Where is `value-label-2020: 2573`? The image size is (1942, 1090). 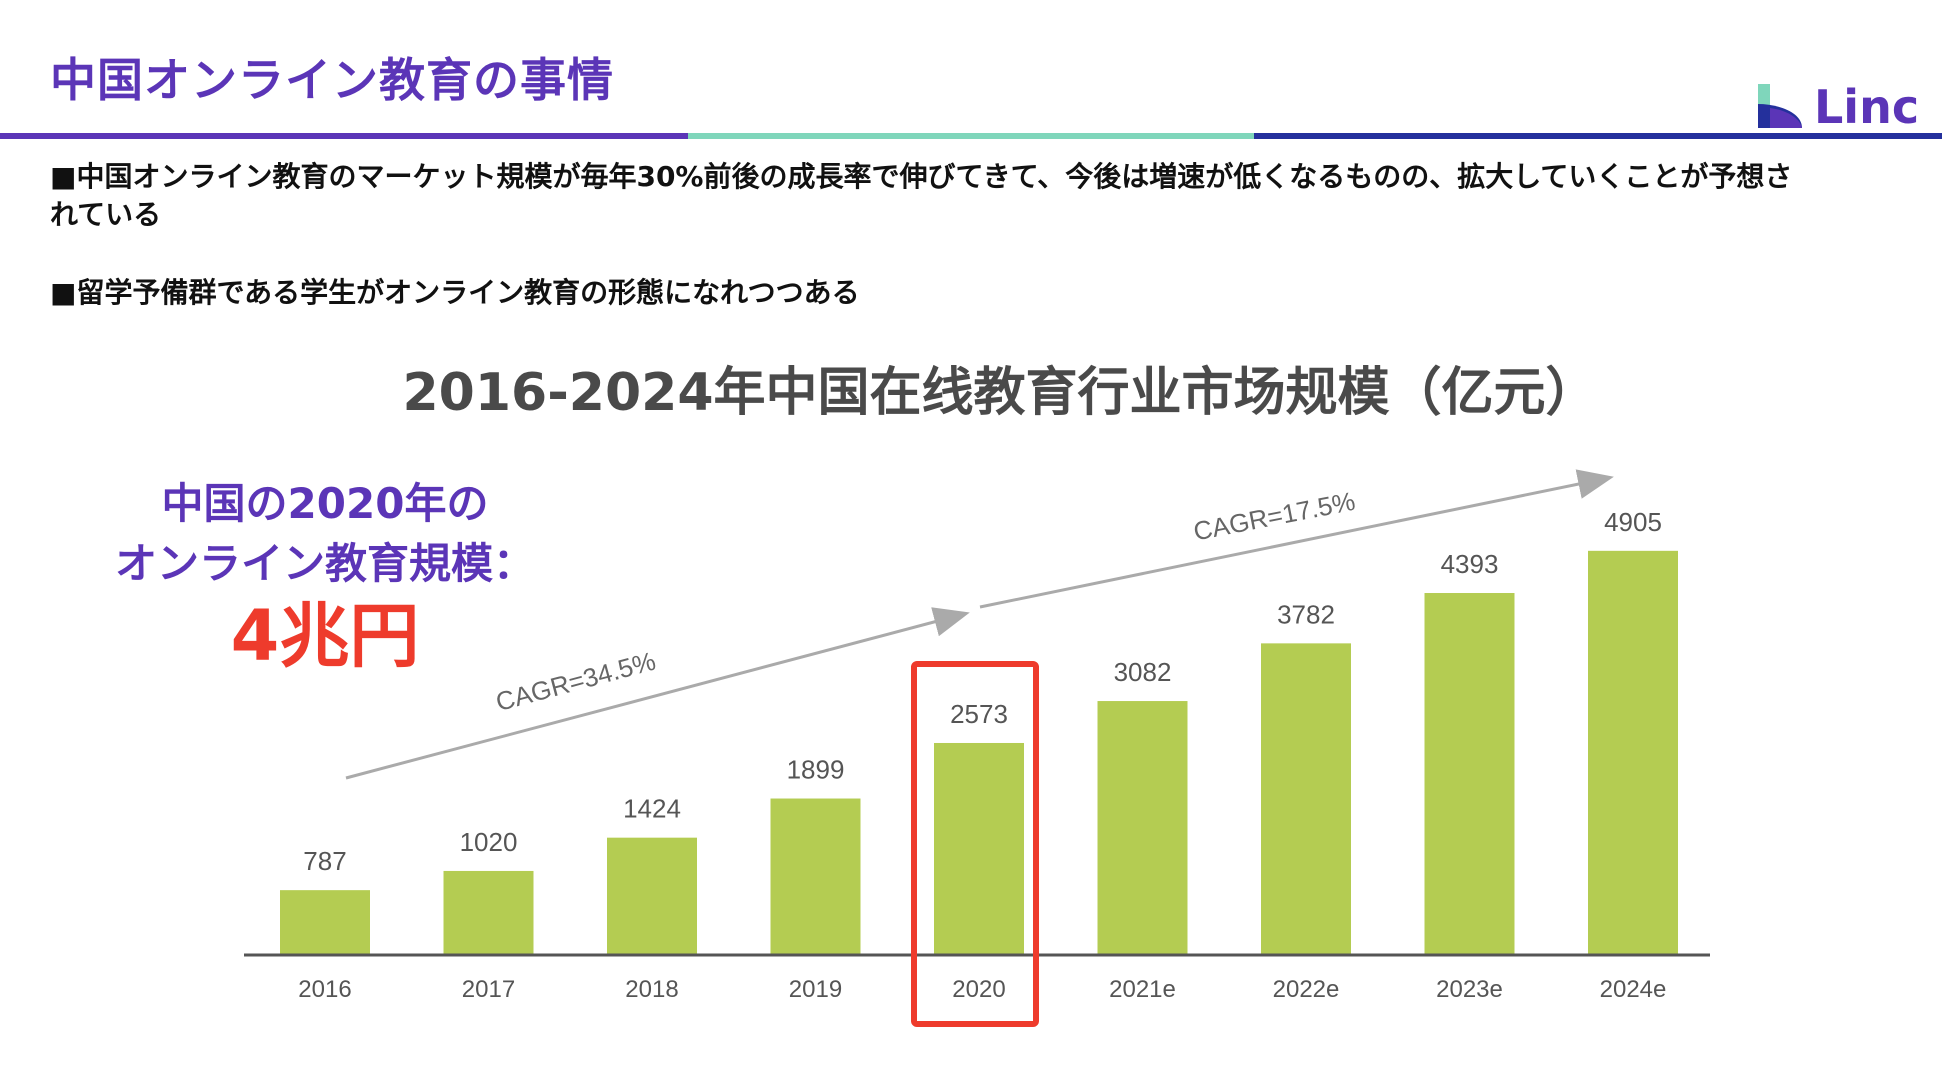
value-label-2020: 2573 is located at coordinates (979, 714).